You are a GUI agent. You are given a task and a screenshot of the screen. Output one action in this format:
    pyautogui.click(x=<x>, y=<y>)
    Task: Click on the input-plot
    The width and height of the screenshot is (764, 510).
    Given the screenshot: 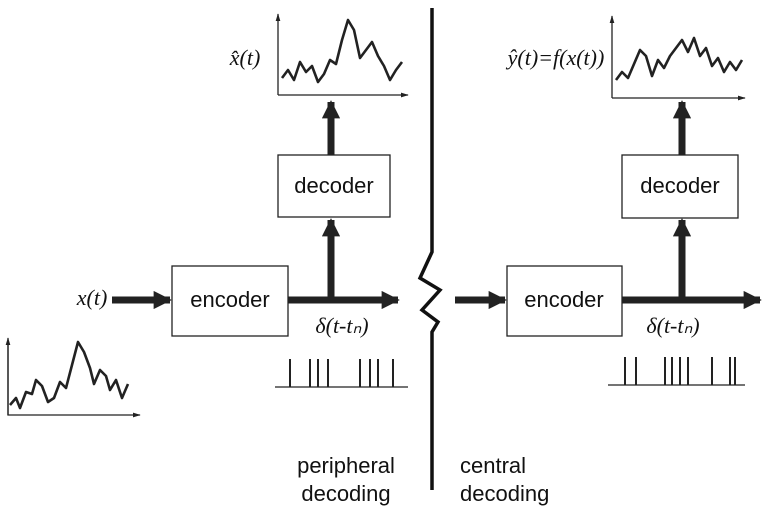 What is the action you would take?
    pyautogui.click(x=73, y=377)
    